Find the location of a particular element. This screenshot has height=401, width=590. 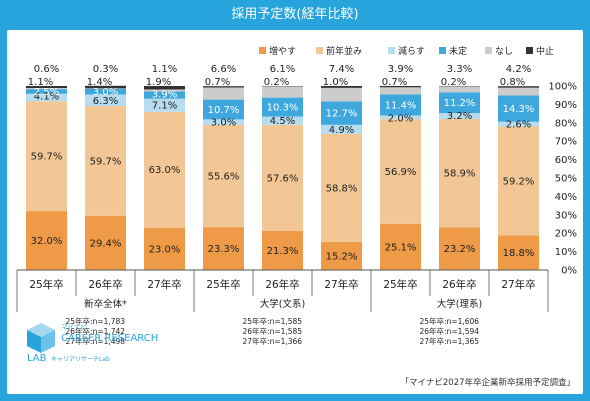

data-label: 12.7% is located at coordinates (342, 114).